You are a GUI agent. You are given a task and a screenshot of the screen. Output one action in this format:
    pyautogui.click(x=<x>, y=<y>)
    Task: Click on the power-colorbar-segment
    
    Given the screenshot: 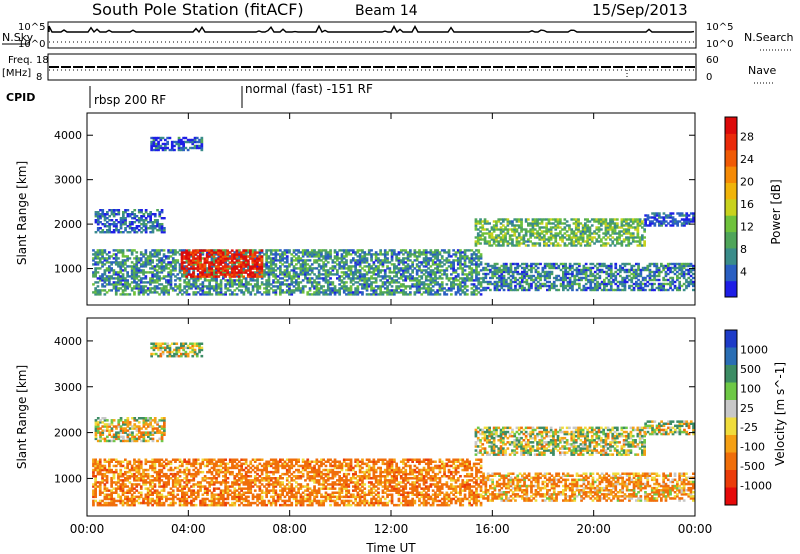 What is the action you would take?
    pyautogui.click(x=731, y=191)
    